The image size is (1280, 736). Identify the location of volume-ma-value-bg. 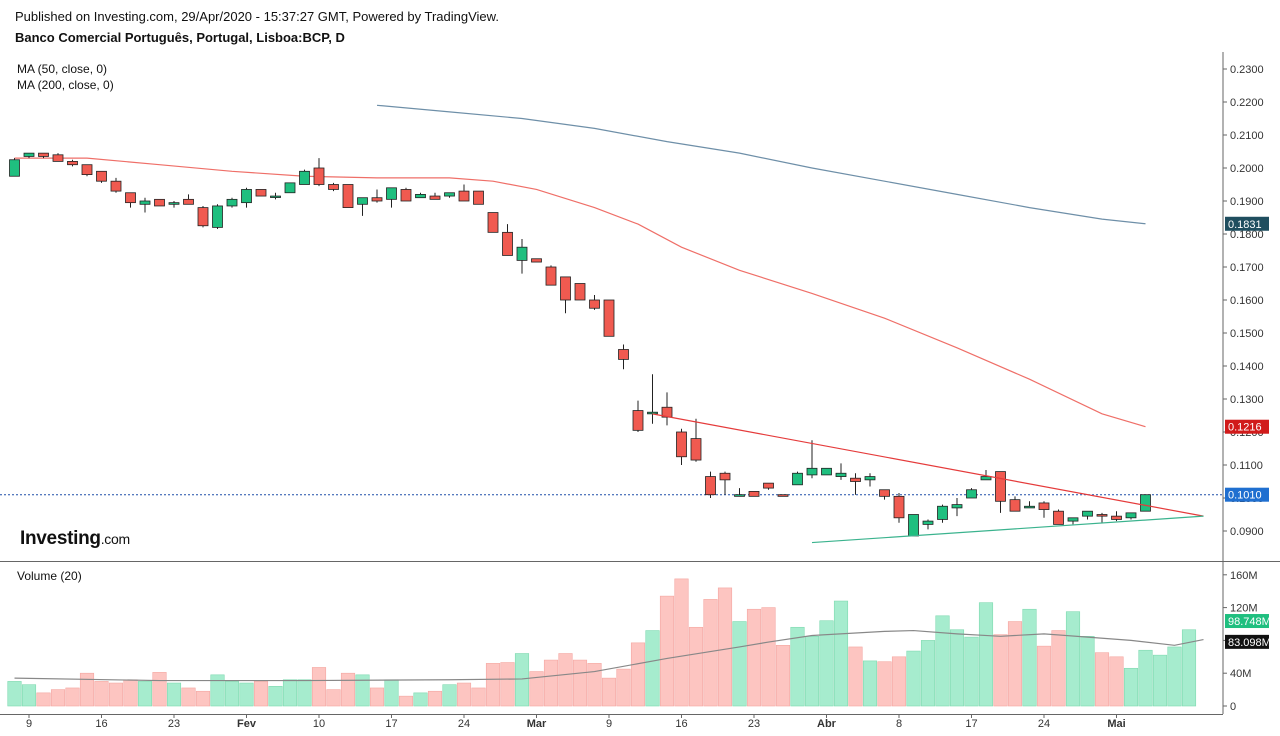
(1247, 641).